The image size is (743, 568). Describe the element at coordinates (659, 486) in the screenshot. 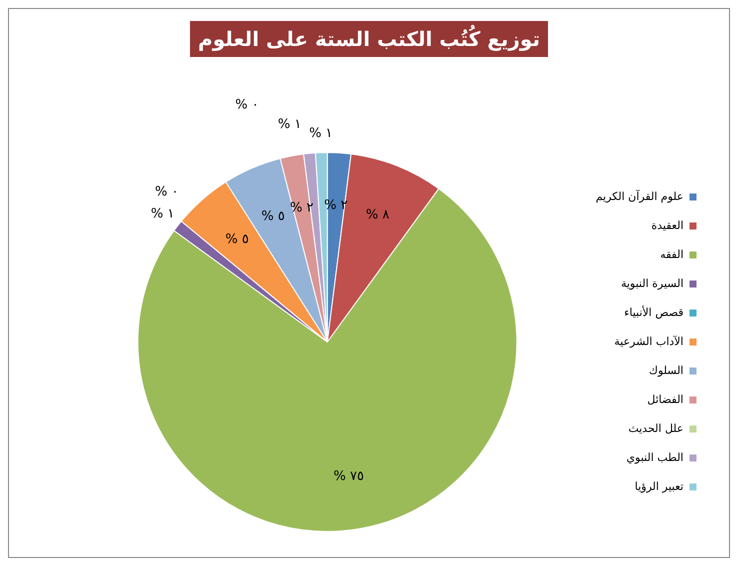

I see `legend-label: تعبير الرؤيا` at that location.